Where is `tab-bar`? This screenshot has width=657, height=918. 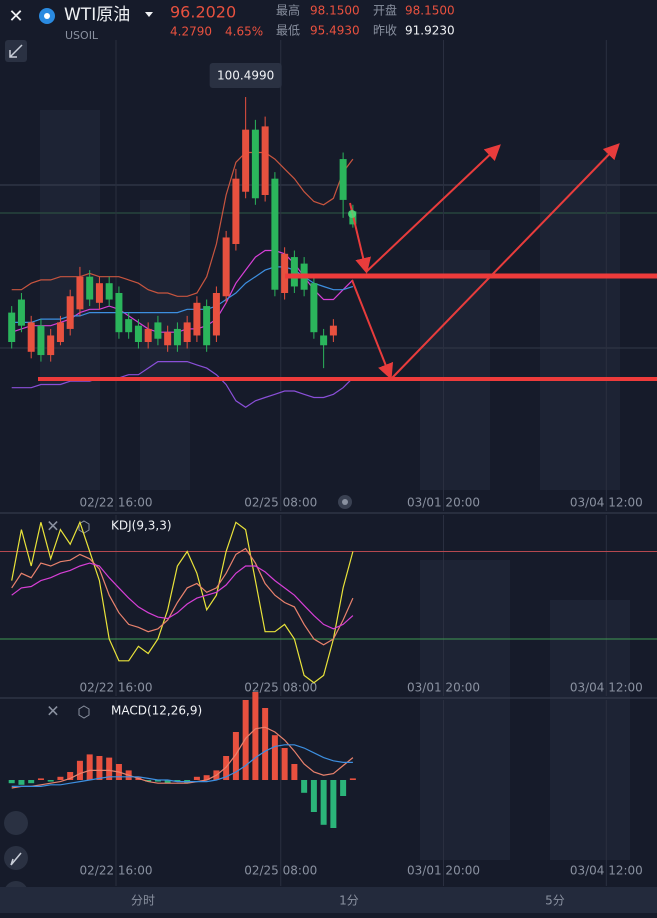 tab-bar is located at coordinates (328, 902).